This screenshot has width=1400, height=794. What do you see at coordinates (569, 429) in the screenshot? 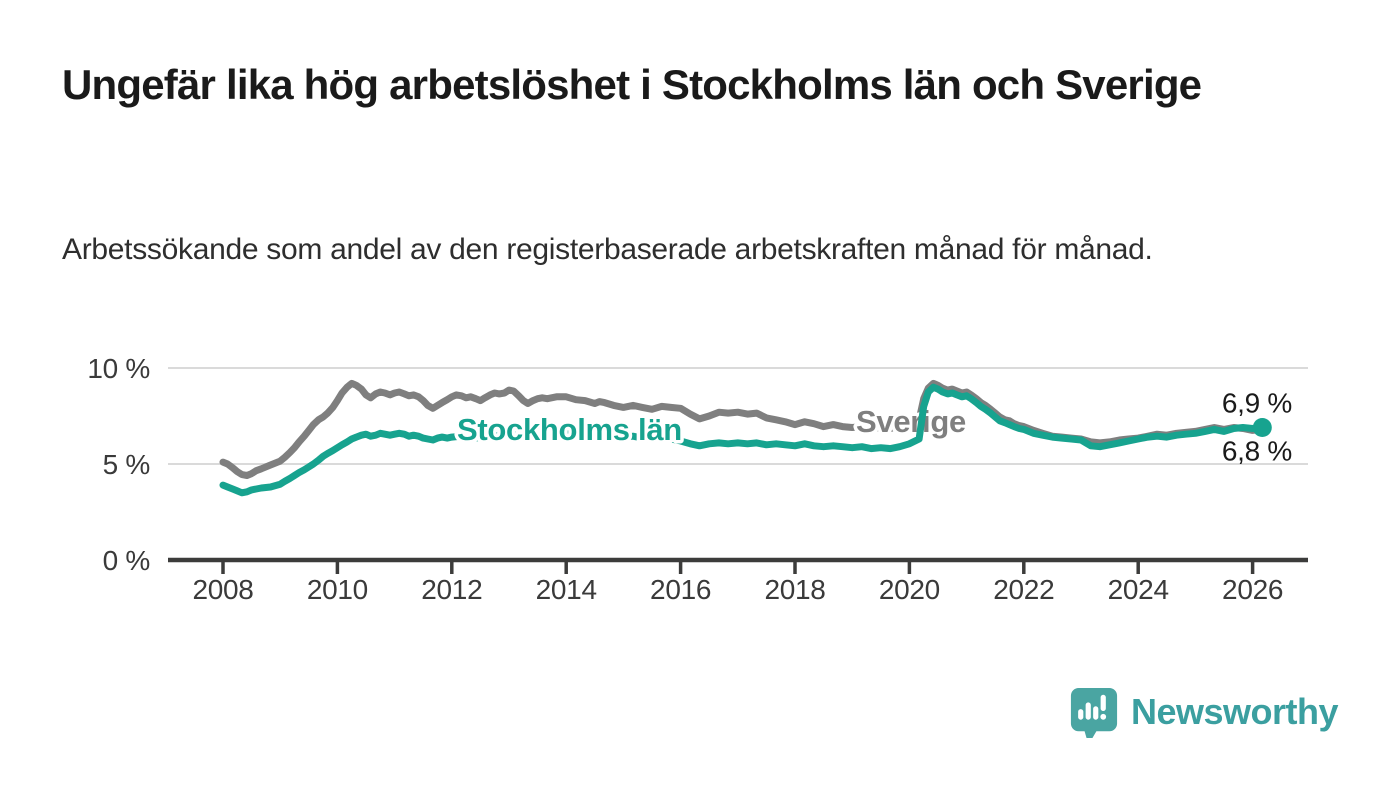
I see `series-label: Stockholms län` at bounding box center [569, 429].